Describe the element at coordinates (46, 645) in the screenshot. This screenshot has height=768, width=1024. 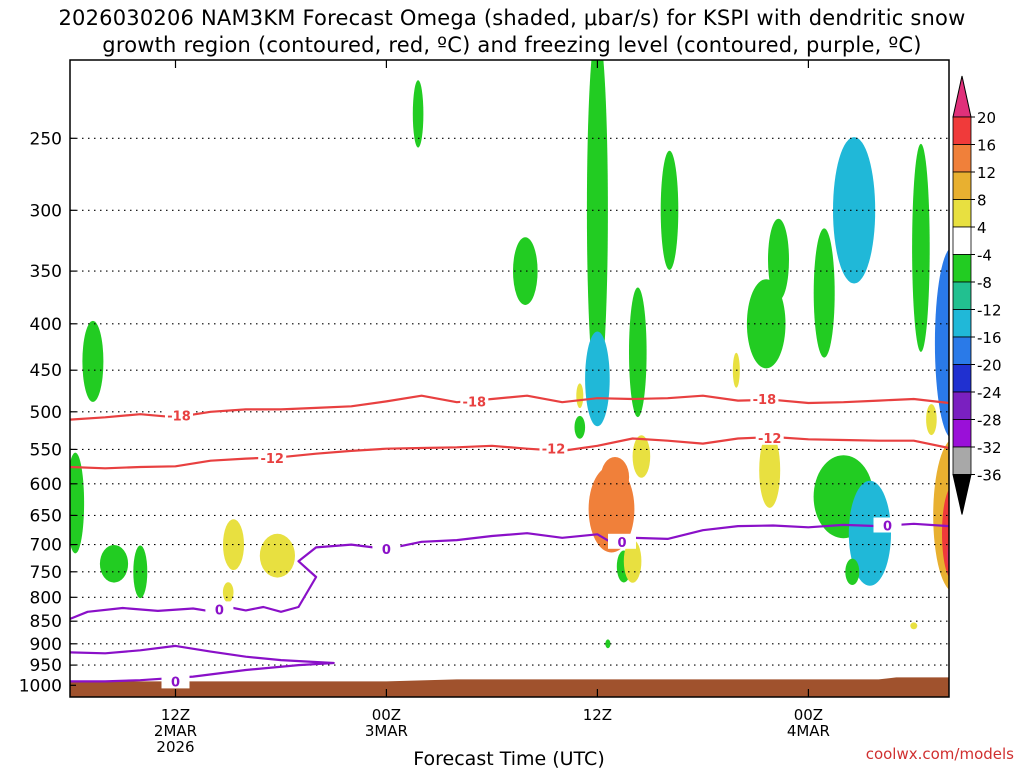
I see `ytick-label-900: 900` at that location.